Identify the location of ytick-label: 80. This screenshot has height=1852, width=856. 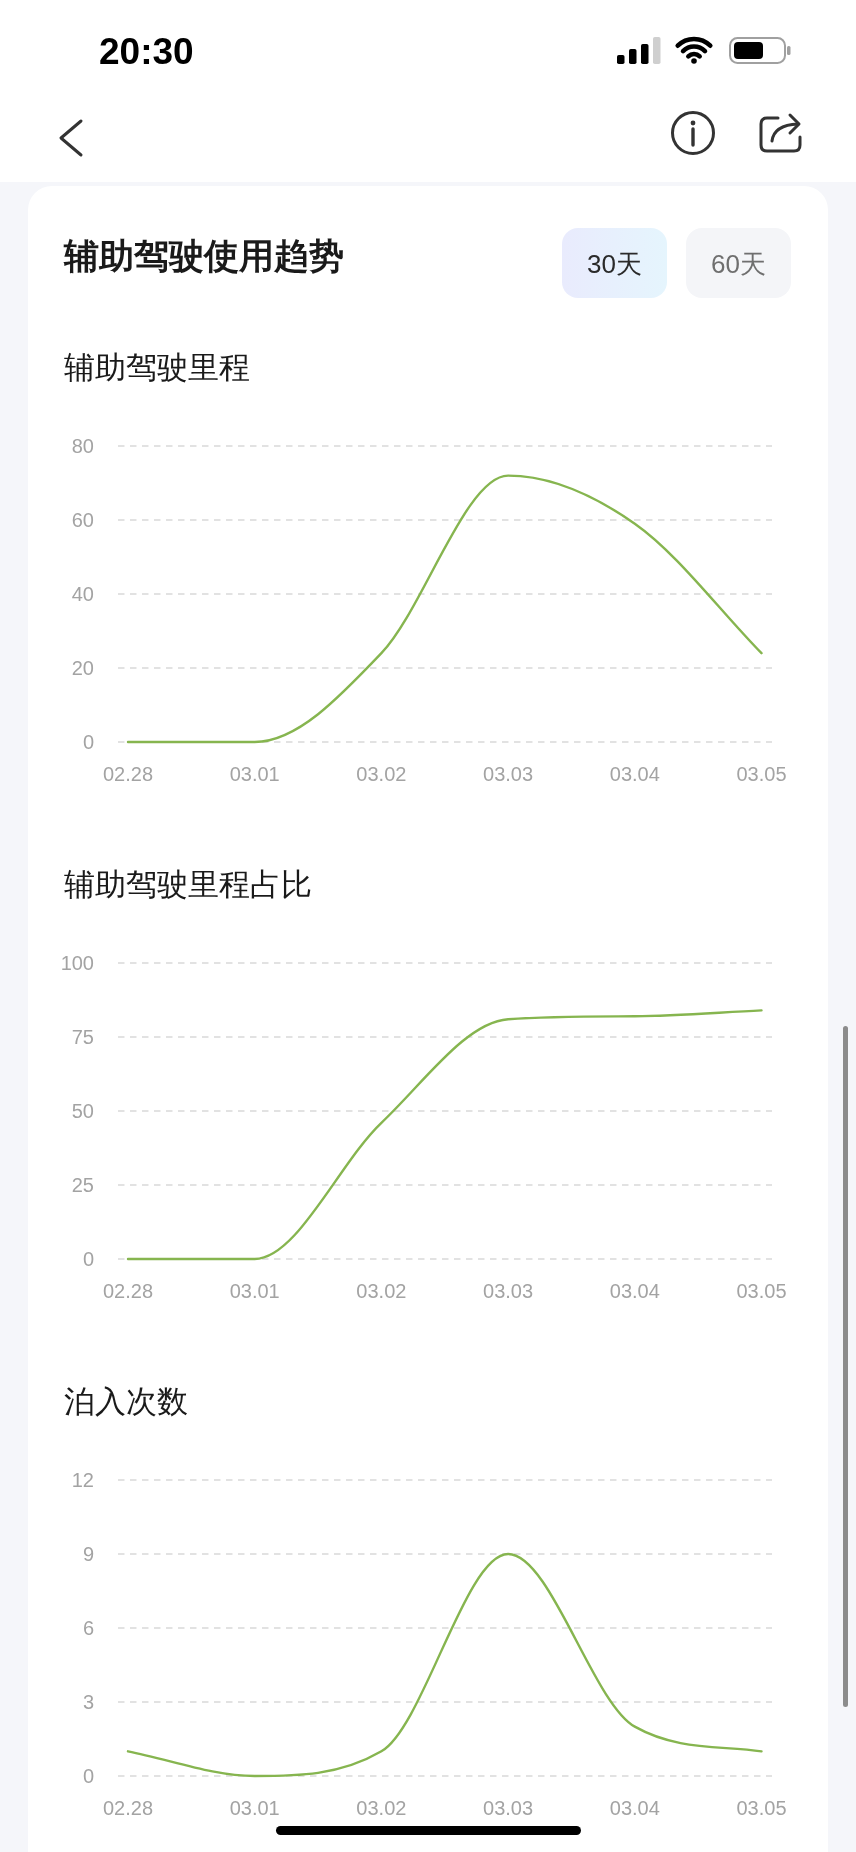
(82, 446).